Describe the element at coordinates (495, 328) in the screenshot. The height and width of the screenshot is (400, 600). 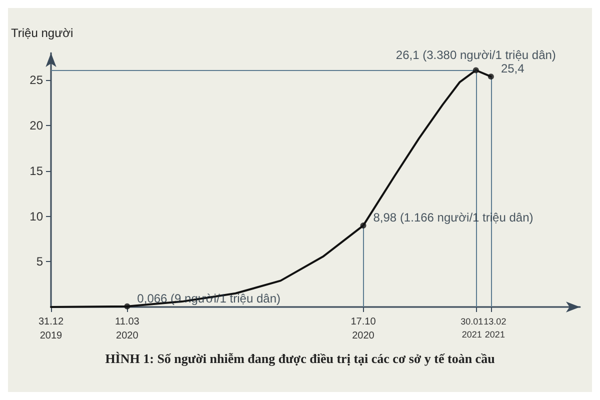
I see `x-tick-label: 13.02 2021` at that location.